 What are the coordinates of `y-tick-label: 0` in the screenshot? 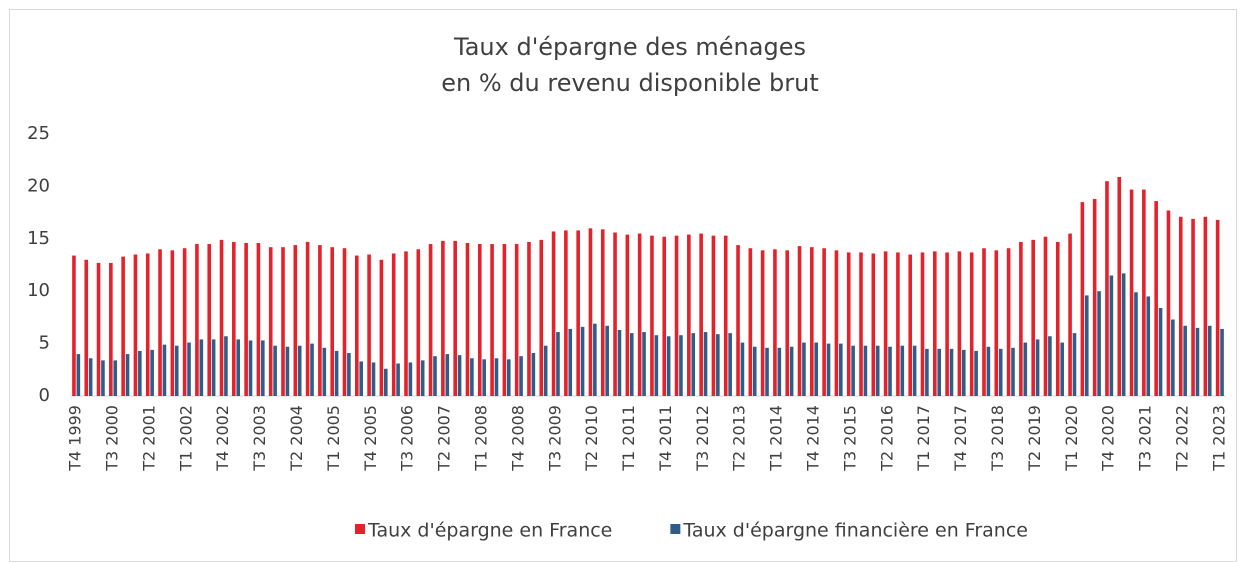 It's located at (44, 395).